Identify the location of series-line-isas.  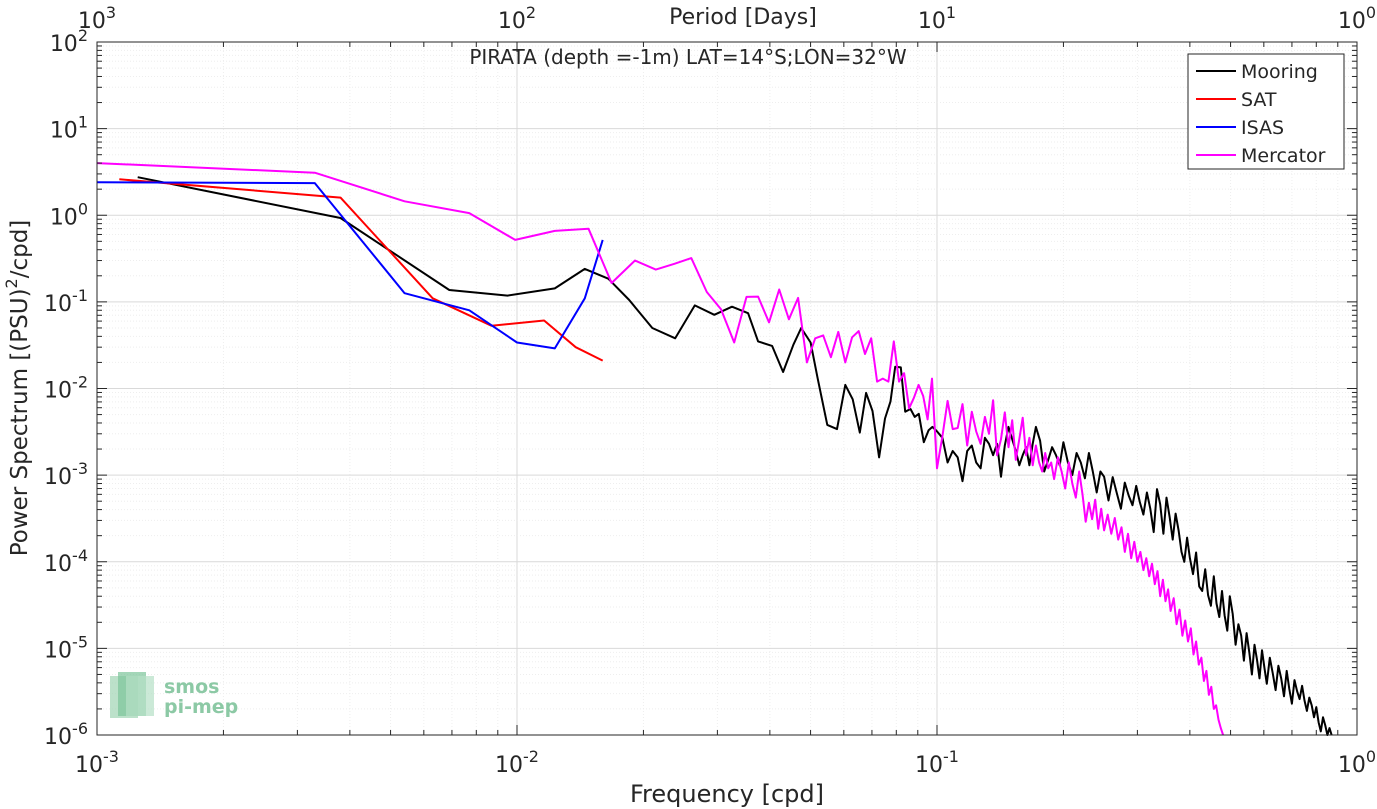
(350, 265).